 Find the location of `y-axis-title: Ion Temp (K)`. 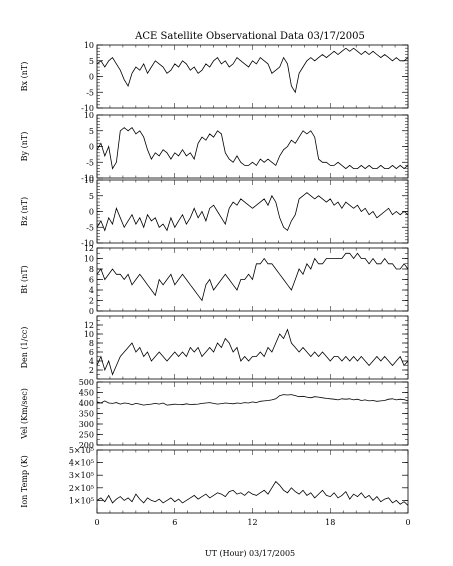

y-axis-title: Ion Temp (K) is located at coordinates (24, 481).